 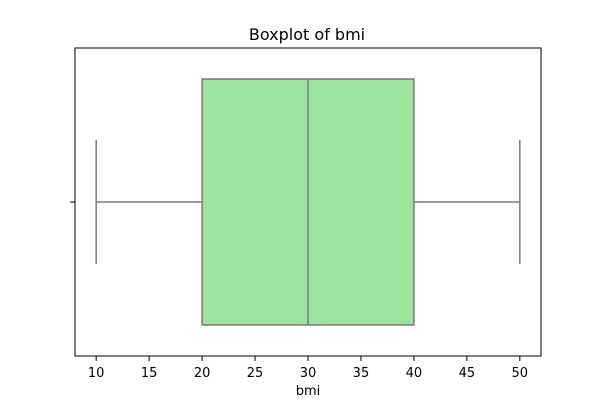 What do you see at coordinates (414, 373) in the screenshot?
I see `x-tick-label: 40` at bounding box center [414, 373].